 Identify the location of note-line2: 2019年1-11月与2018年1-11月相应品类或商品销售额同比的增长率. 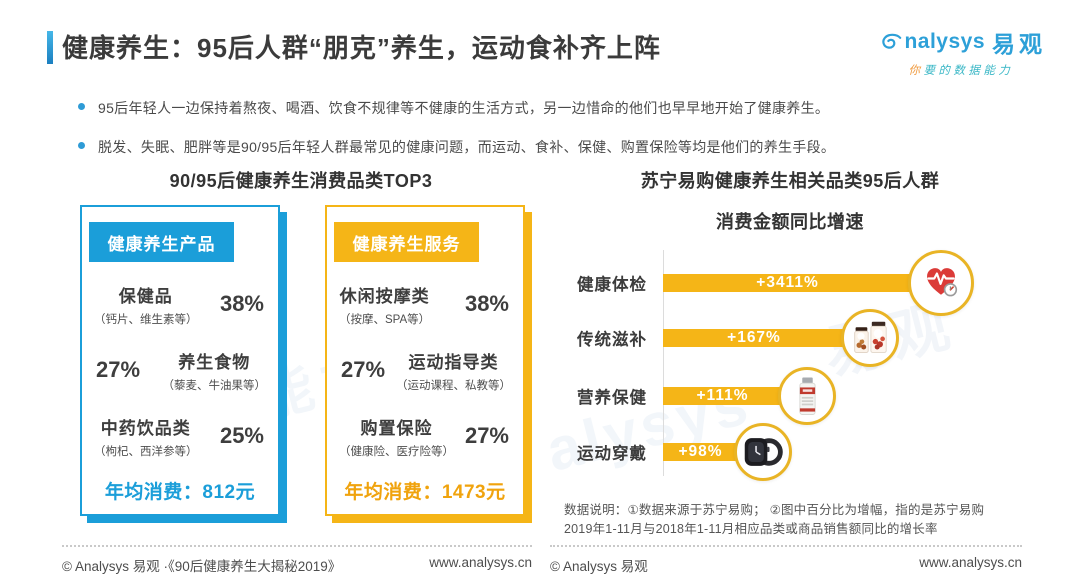
(751, 528).